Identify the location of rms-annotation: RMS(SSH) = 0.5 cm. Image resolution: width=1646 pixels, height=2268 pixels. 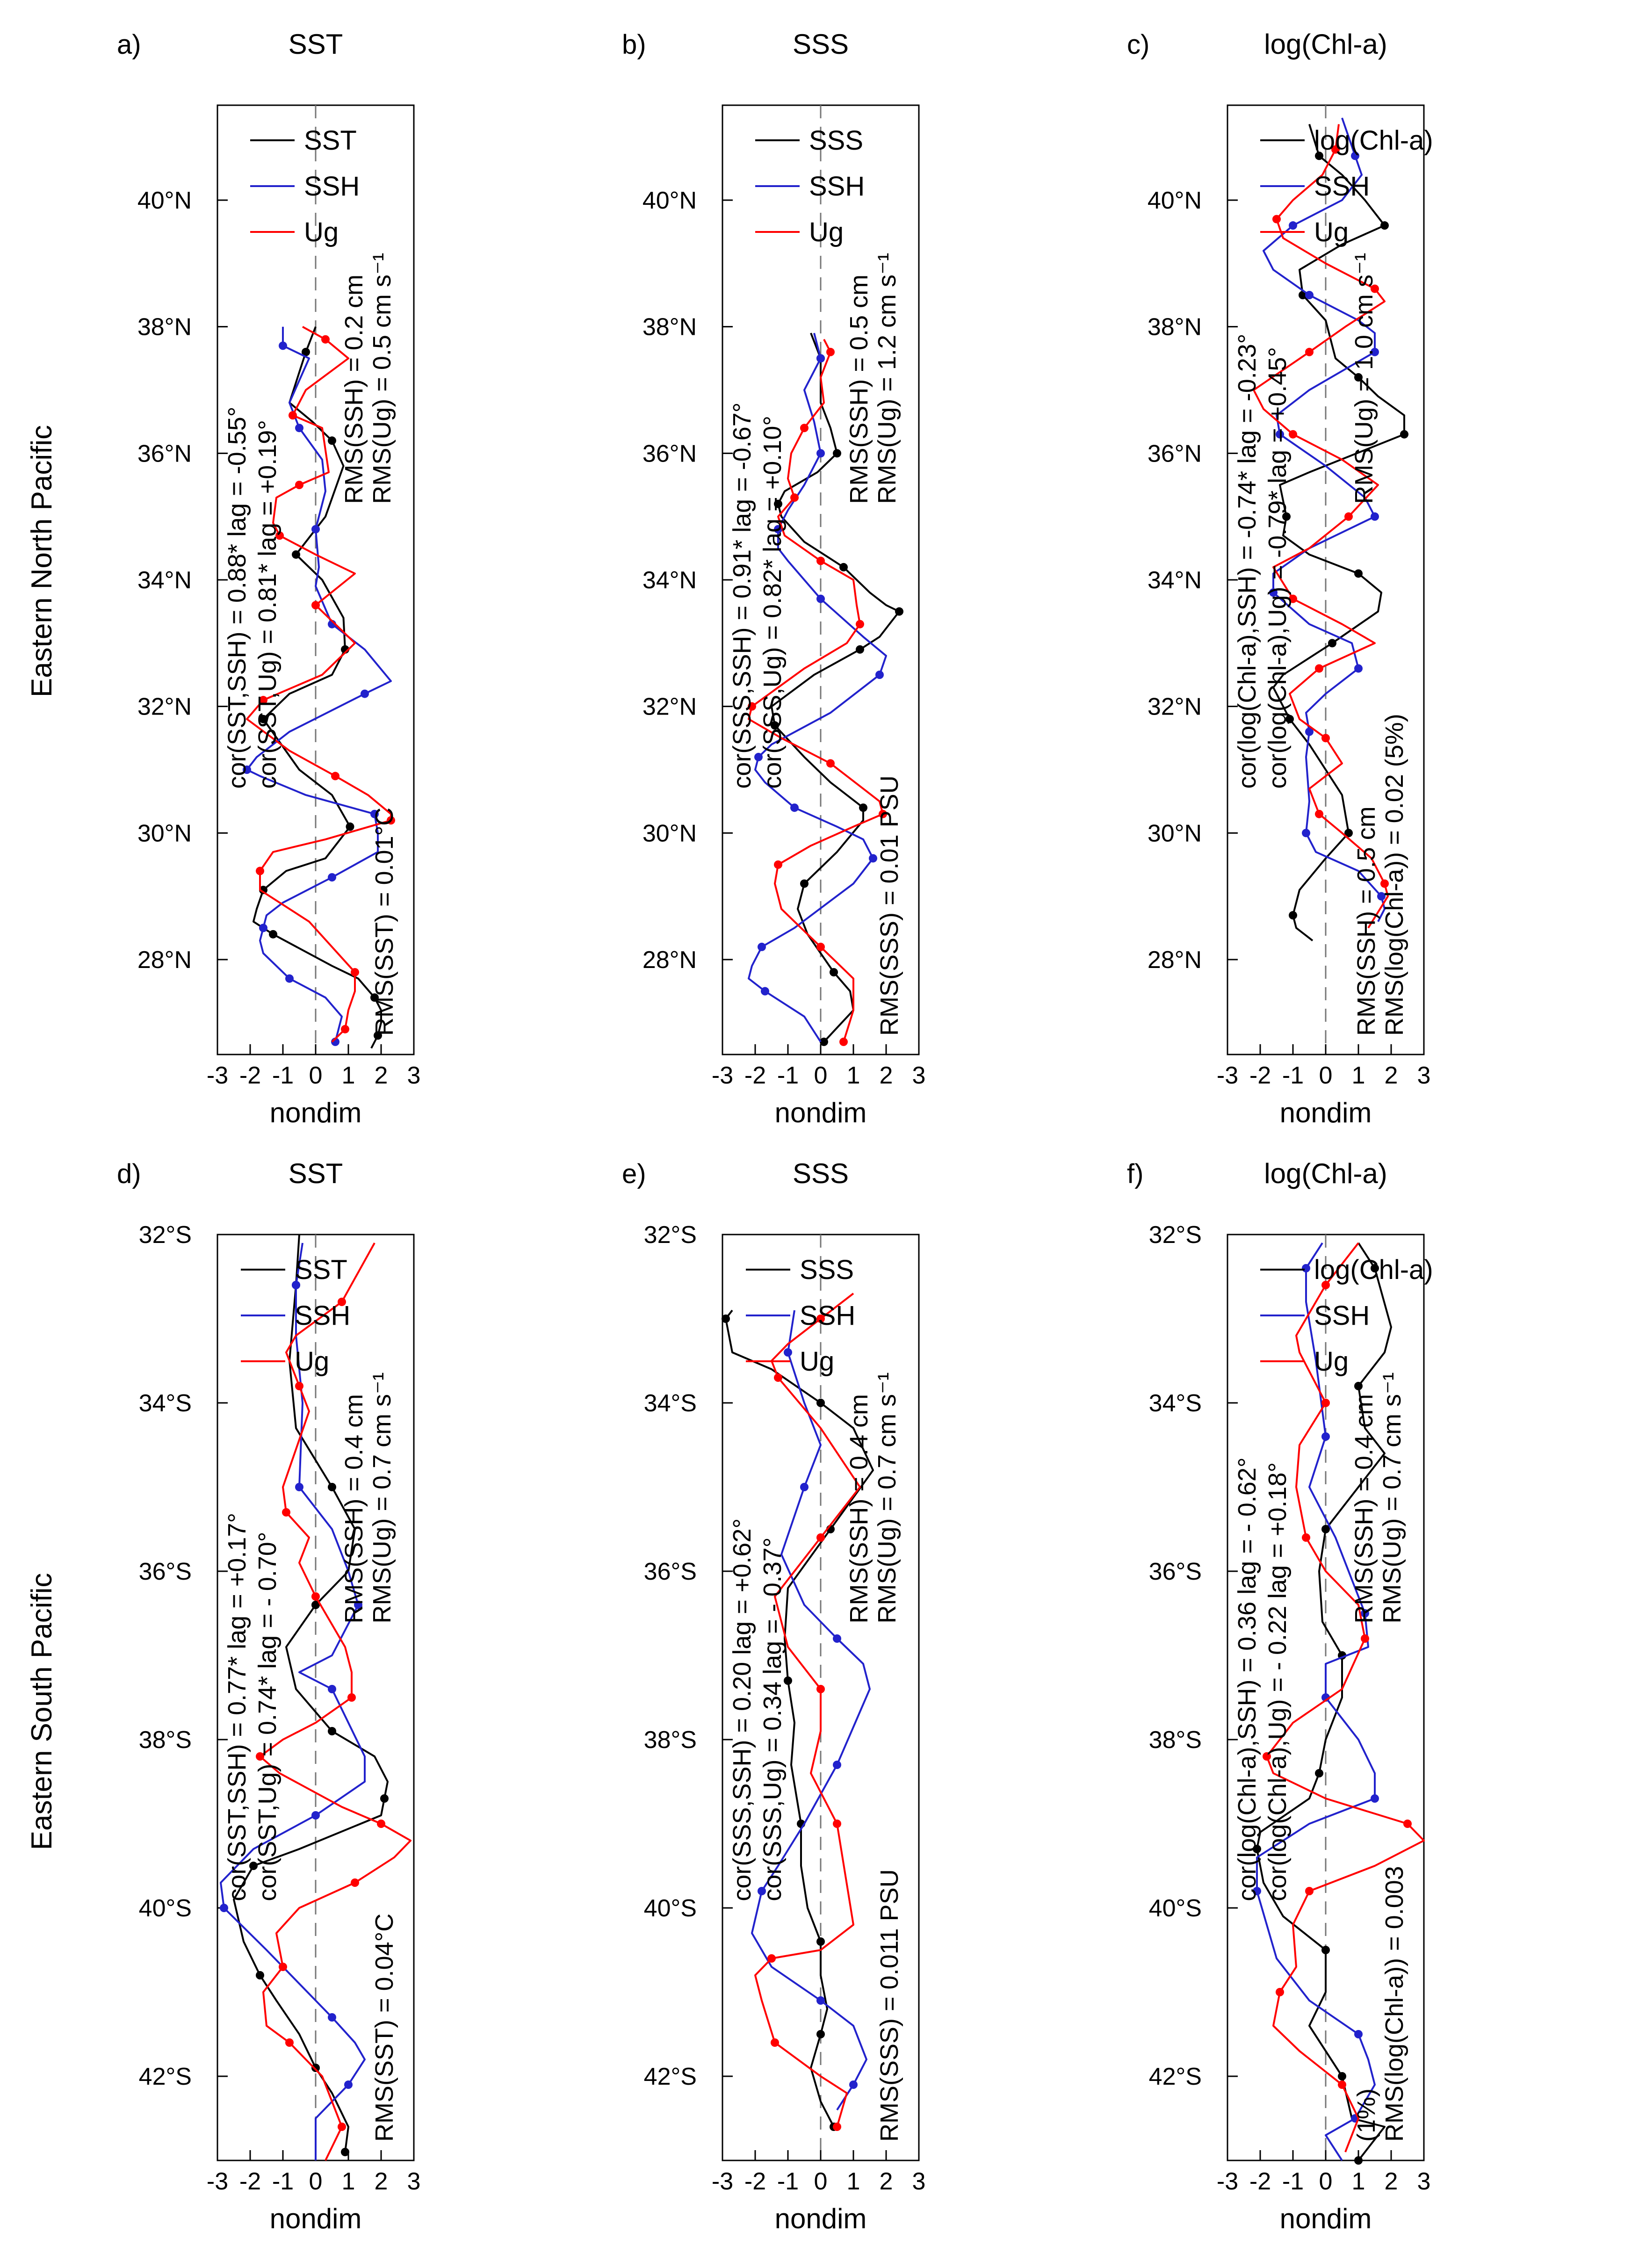
(1366, 921).